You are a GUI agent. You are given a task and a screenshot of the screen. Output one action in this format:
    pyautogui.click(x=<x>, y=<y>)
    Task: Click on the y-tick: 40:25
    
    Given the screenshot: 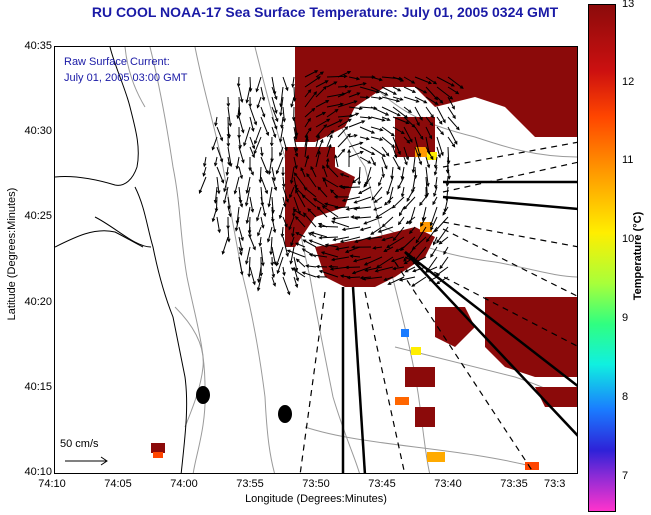 What is the action you would take?
    pyautogui.click(x=38, y=216)
    